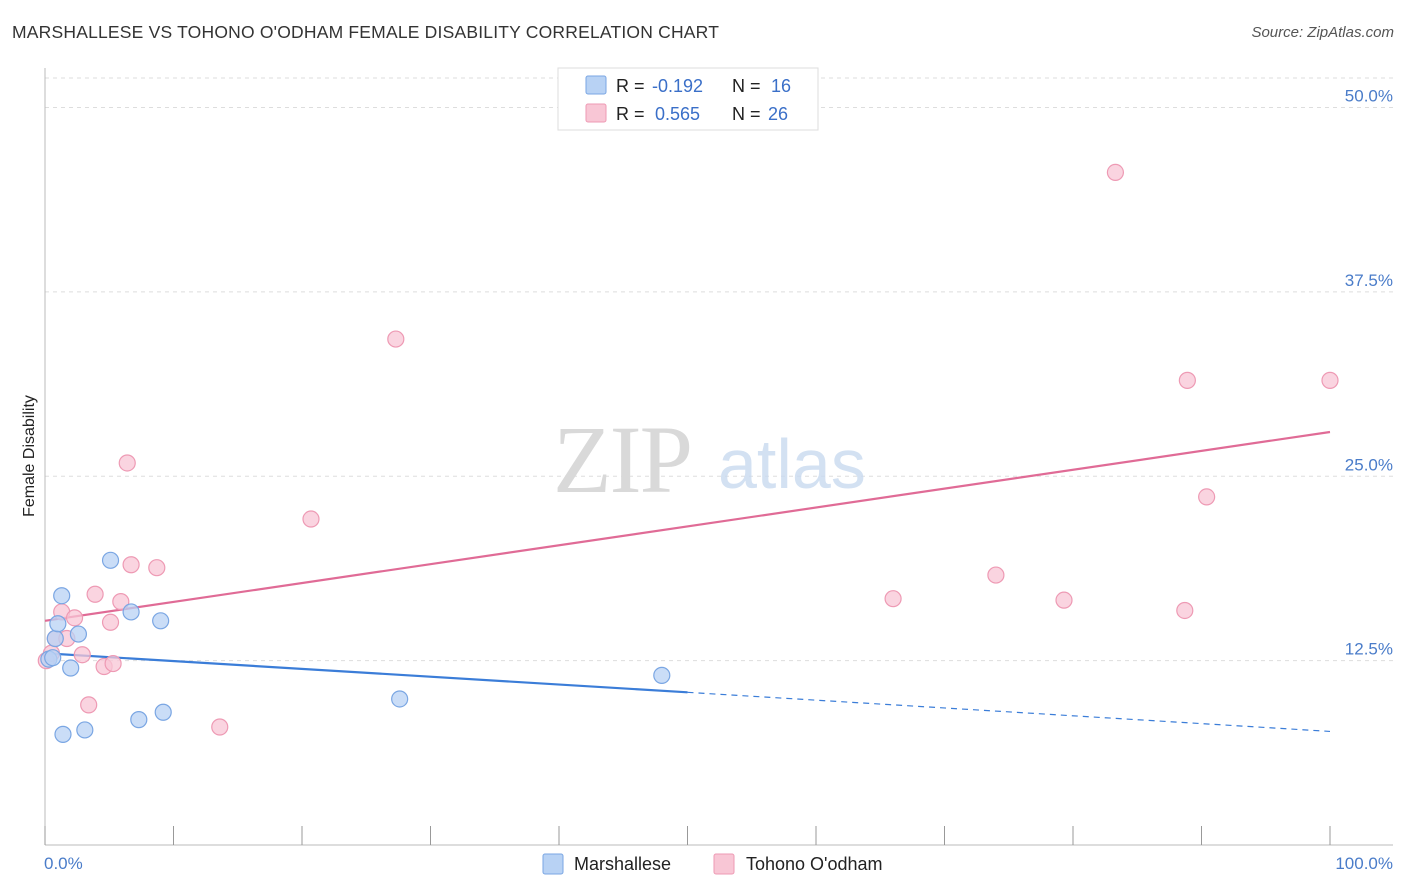 This screenshot has height=892, width=1406. I want to click on watermark: ZIP atlas, so click(709, 459).